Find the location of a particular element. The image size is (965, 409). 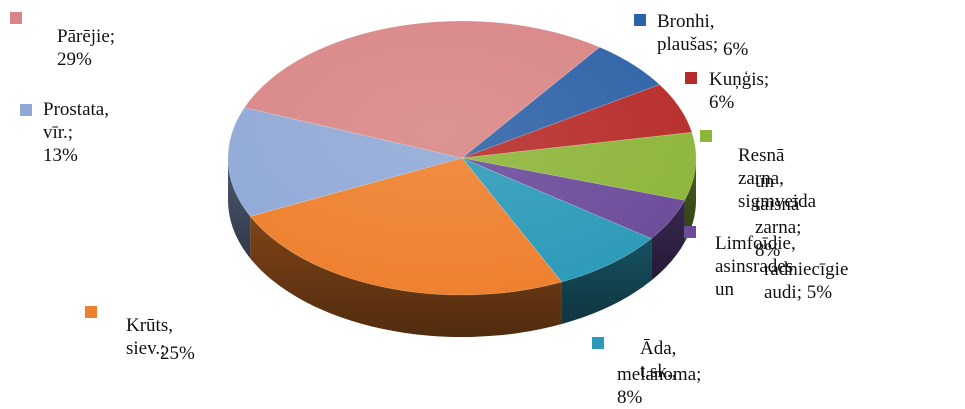

slice-label-text: 6% is located at coordinates (736, 49).